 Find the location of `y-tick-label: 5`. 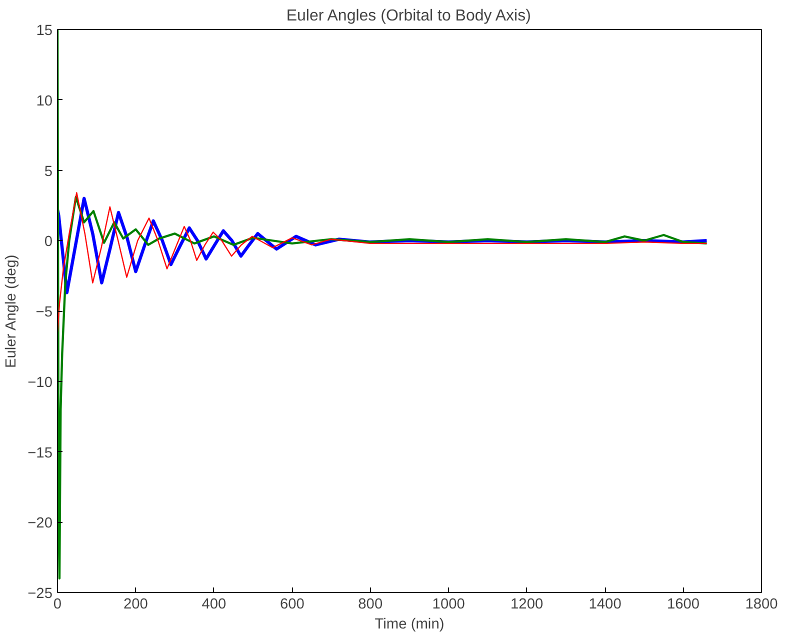

y-tick-label: 5 is located at coordinates (48, 172).